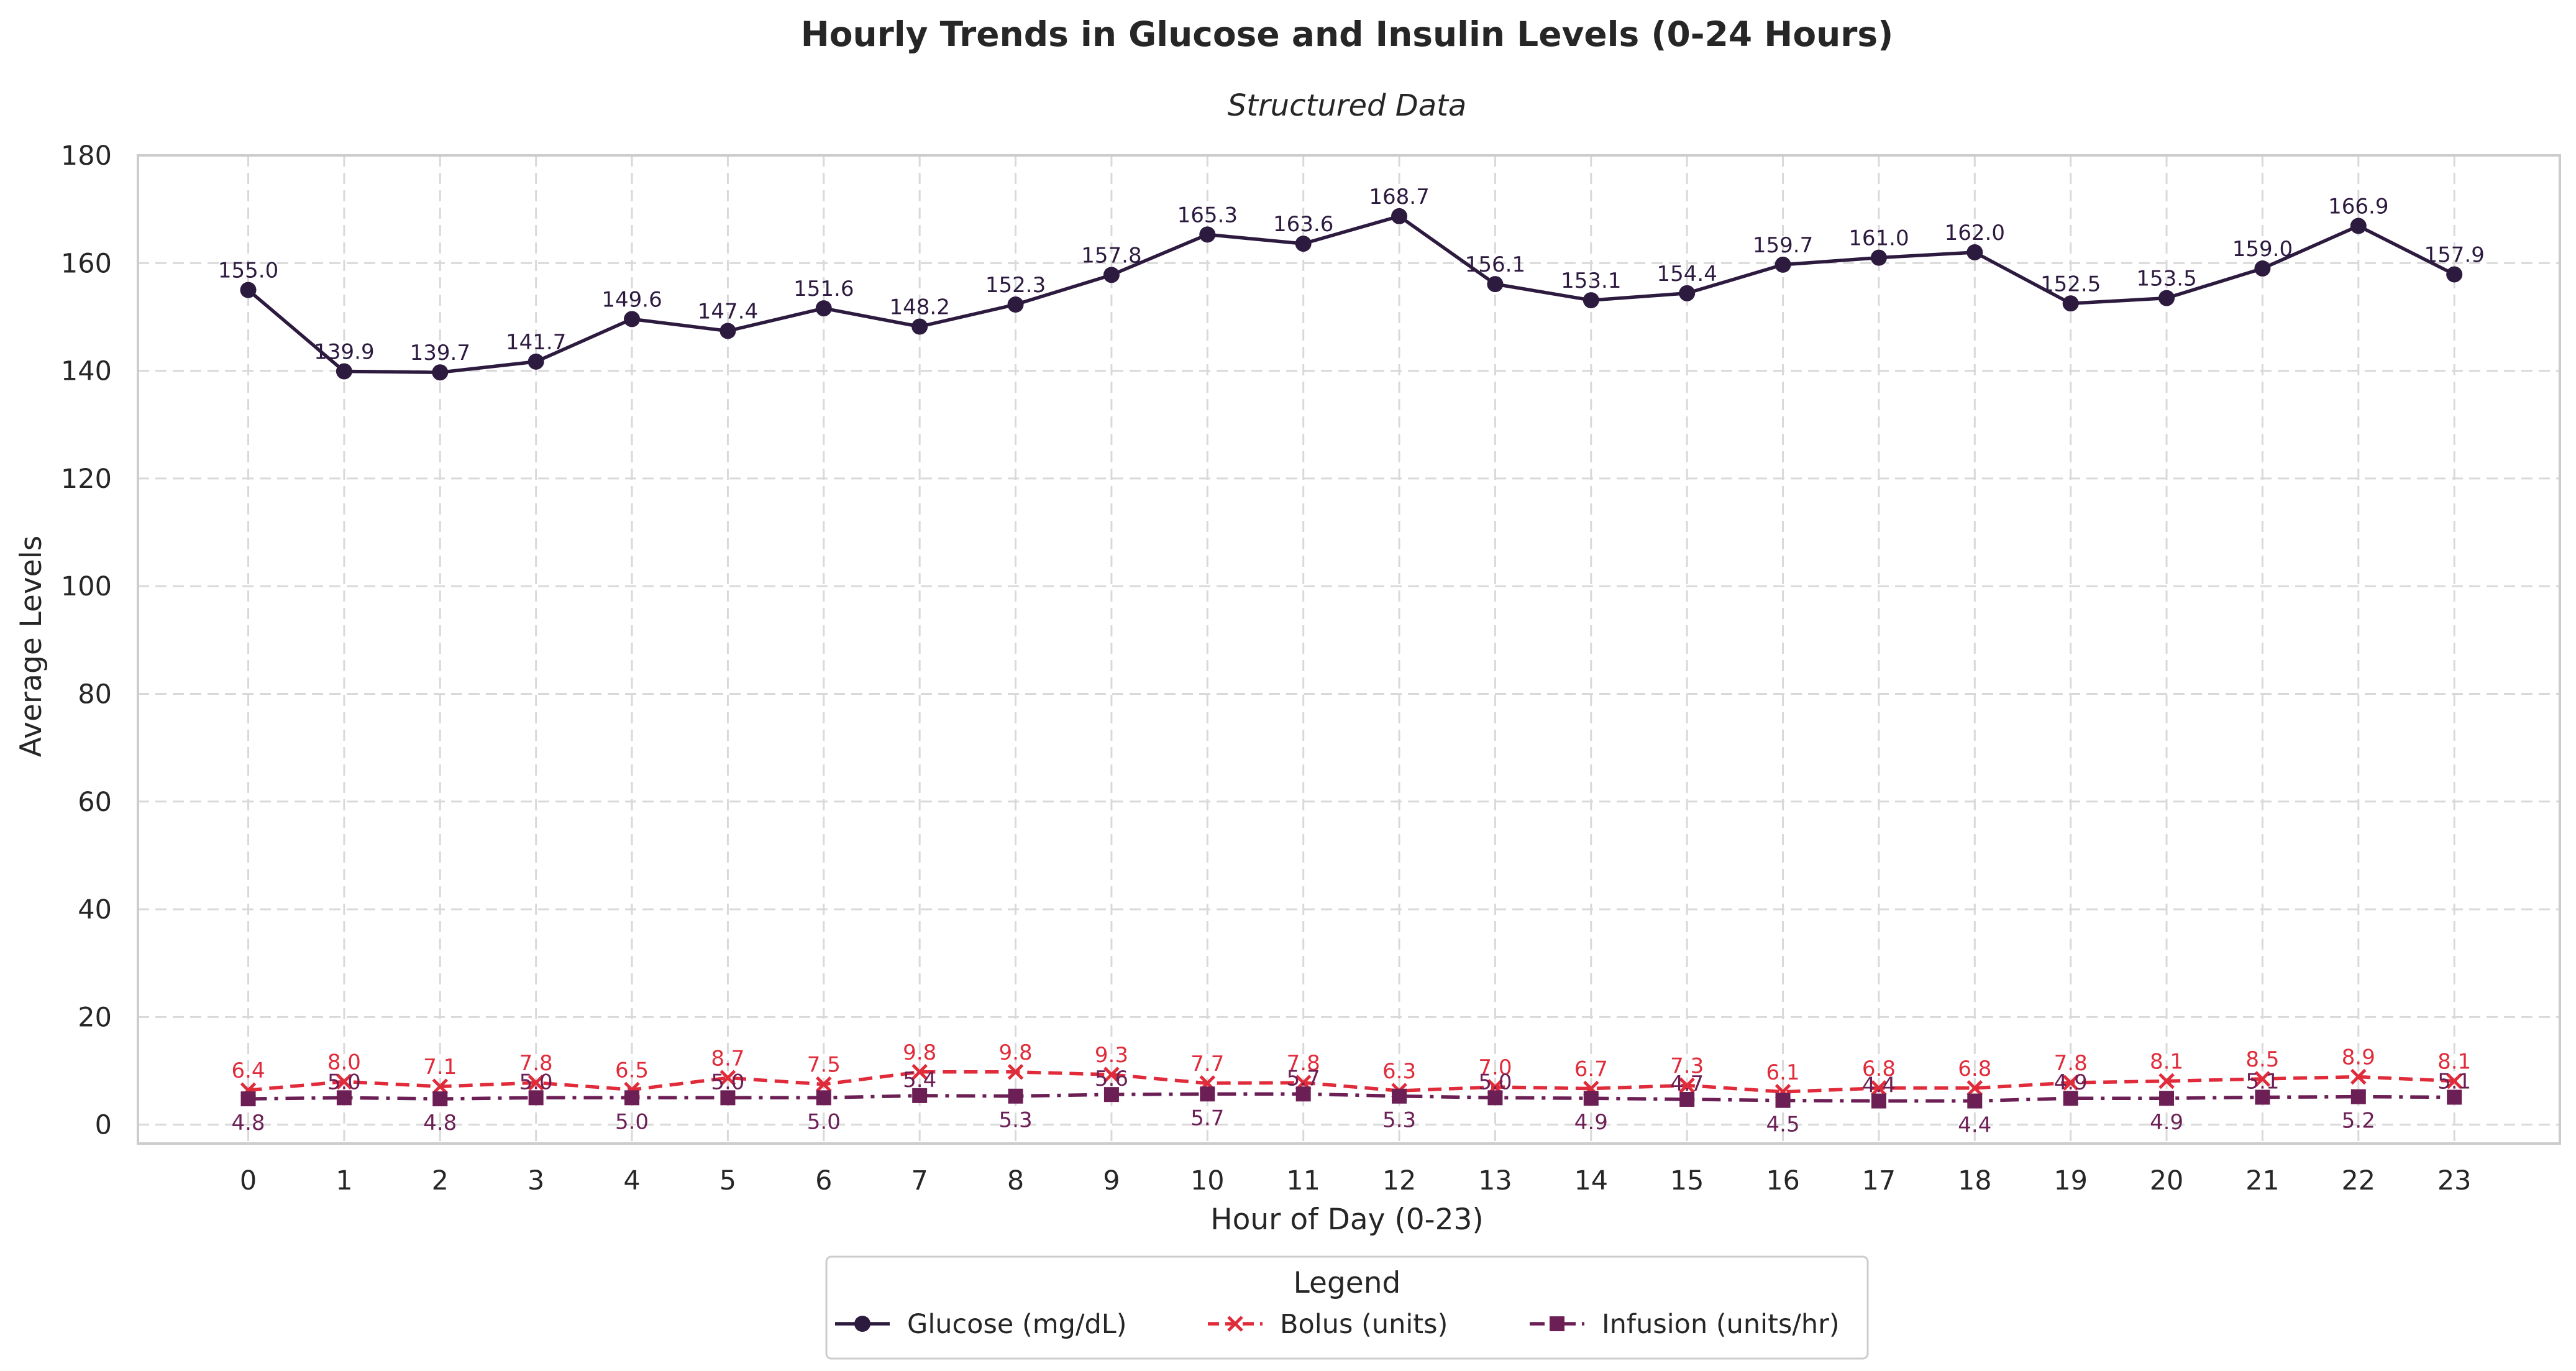  What do you see at coordinates (823, 289) in the screenshot?
I see `series-0-data-label: 151.6` at bounding box center [823, 289].